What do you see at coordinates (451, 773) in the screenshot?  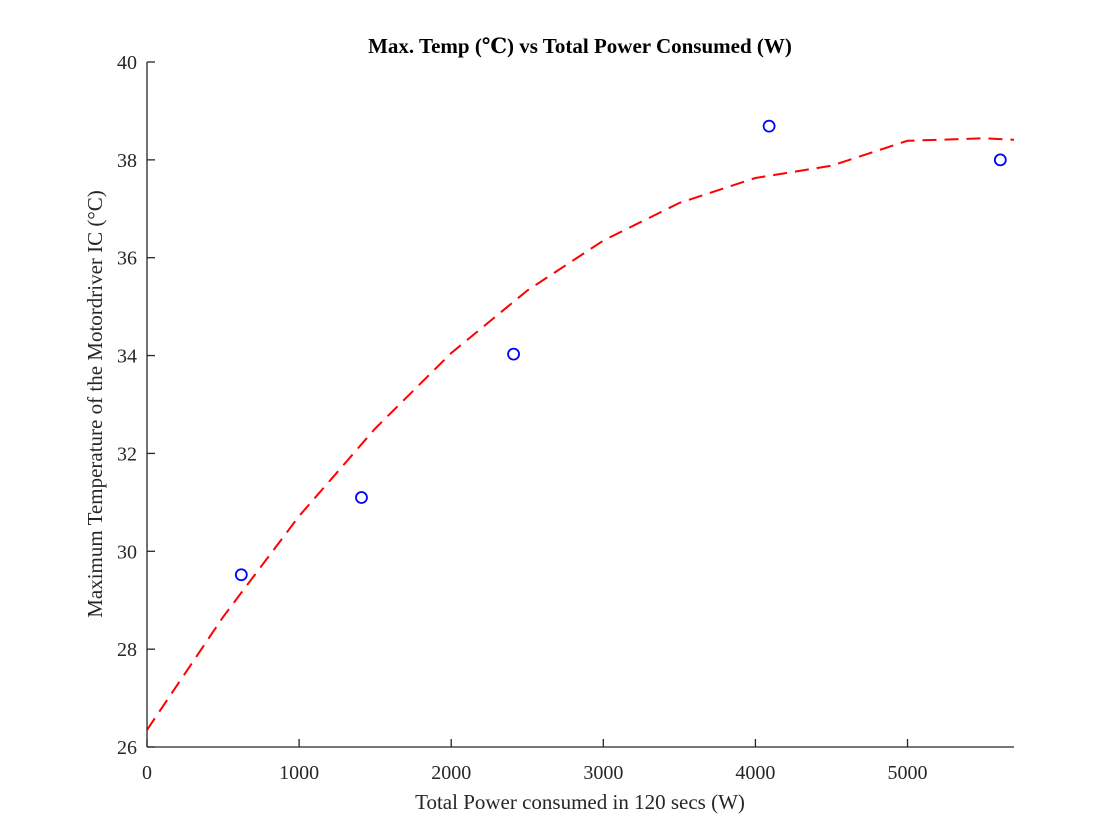 I see `x-tick-label: 2000` at bounding box center [451, 773].